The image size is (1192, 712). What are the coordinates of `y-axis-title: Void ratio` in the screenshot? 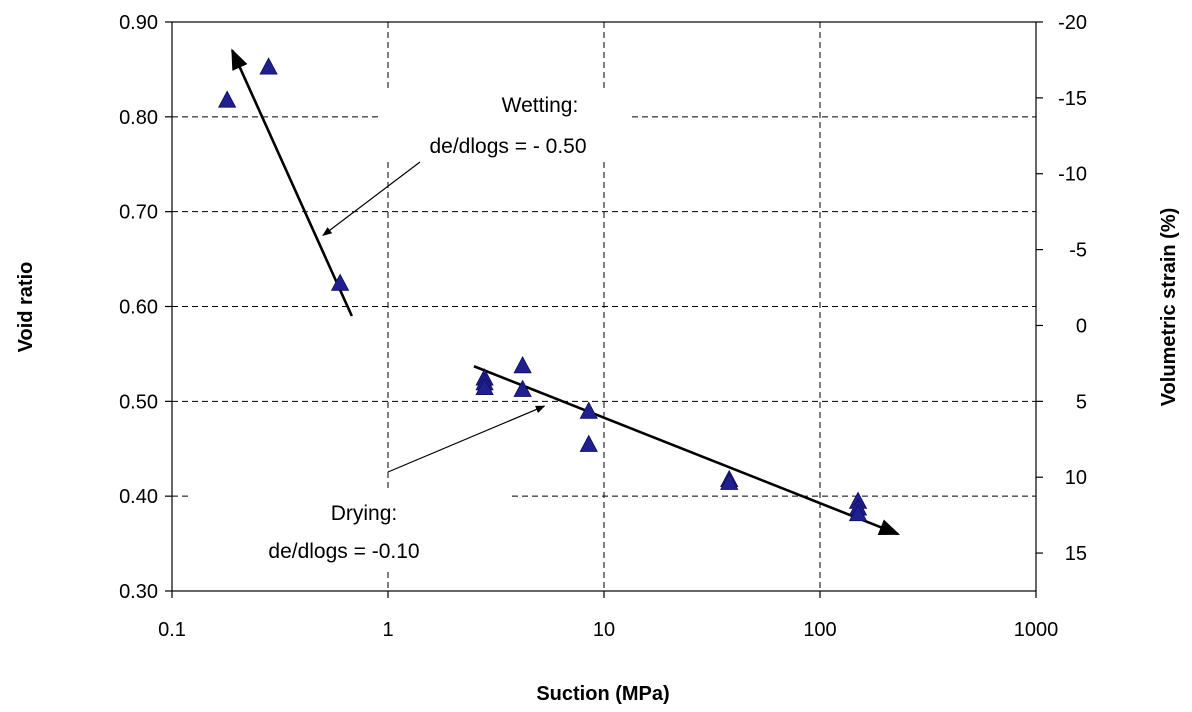 It's located at (26, 307).